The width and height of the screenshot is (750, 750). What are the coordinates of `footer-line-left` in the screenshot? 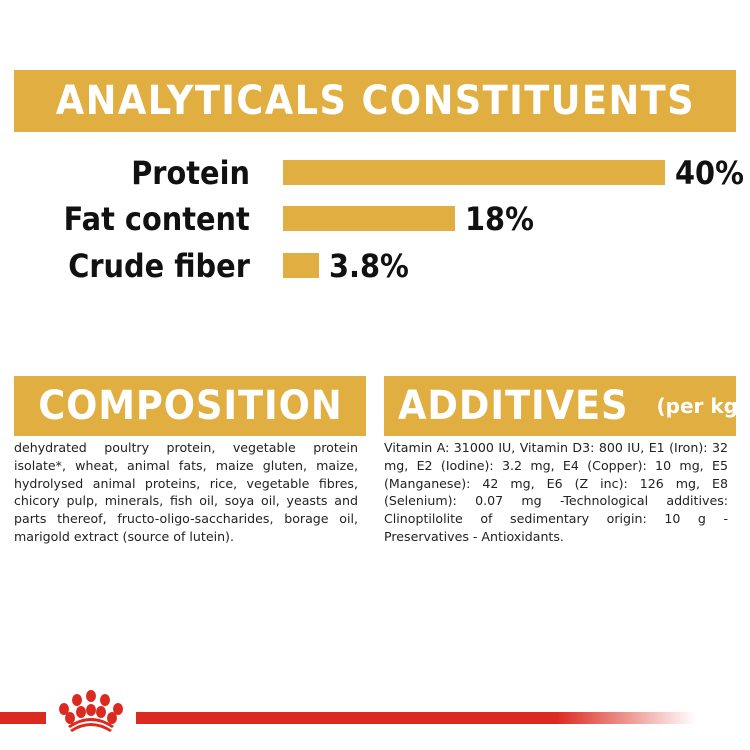 It's located at (23, 718).